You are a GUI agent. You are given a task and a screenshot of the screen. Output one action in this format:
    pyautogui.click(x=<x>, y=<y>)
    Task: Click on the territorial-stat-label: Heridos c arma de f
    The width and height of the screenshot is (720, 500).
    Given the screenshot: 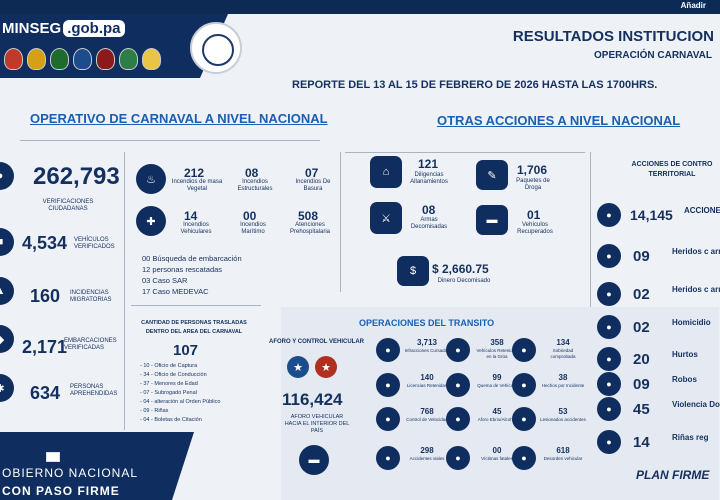 What is the action you would take?
    pyautogui.click(x=696, y=251)
    